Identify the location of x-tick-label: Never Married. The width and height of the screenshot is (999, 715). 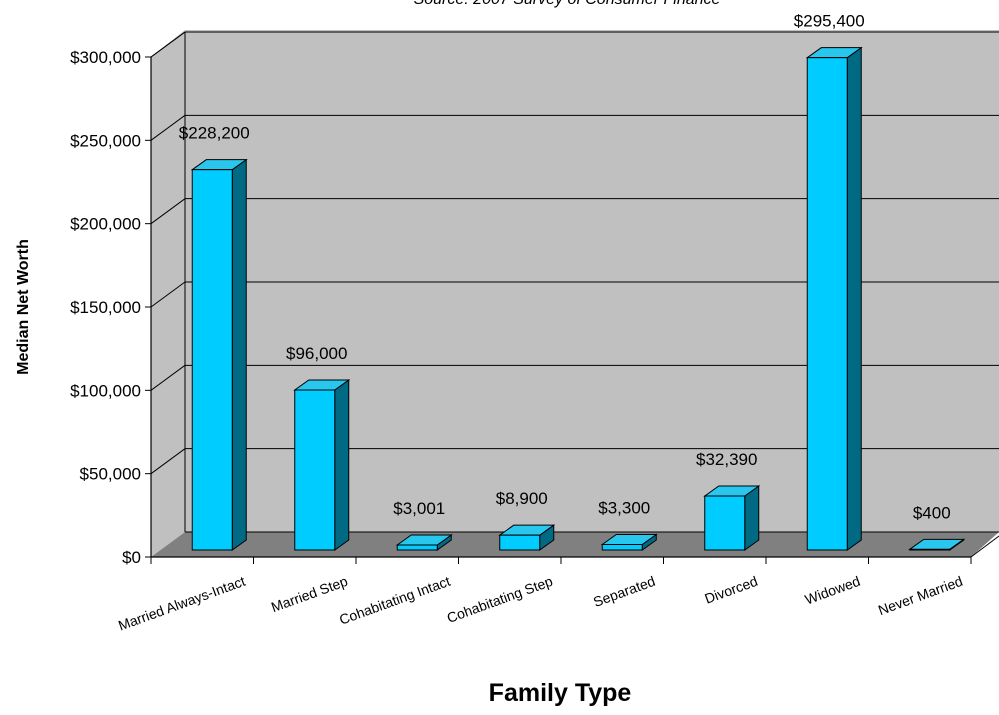
(920, 595).